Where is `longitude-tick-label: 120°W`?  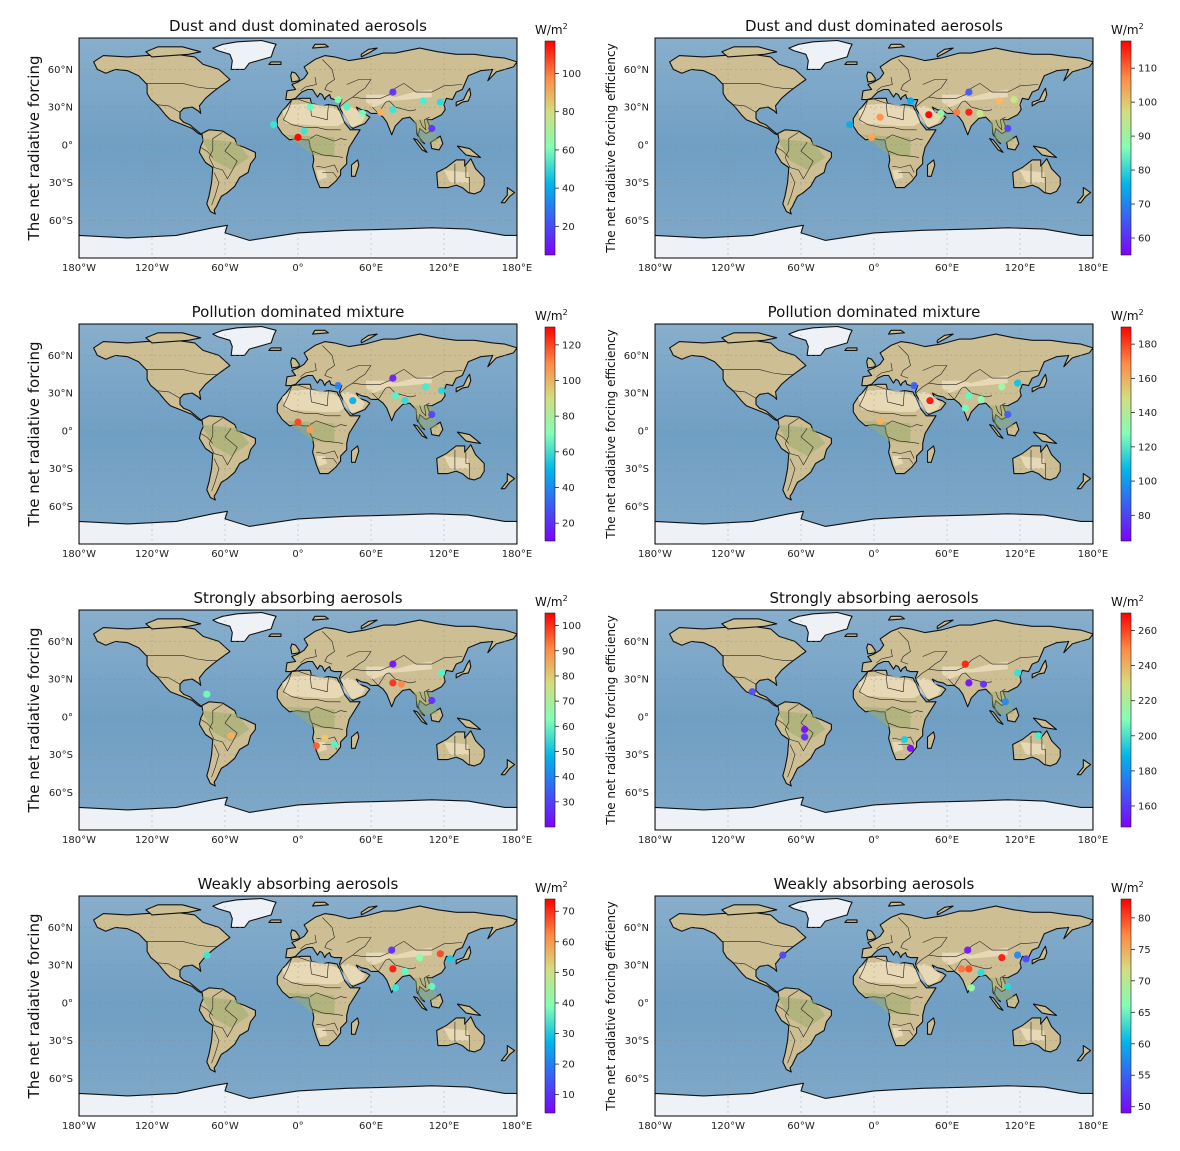 longitude-tick-label: 120°W is located at coordinates (152, 268).